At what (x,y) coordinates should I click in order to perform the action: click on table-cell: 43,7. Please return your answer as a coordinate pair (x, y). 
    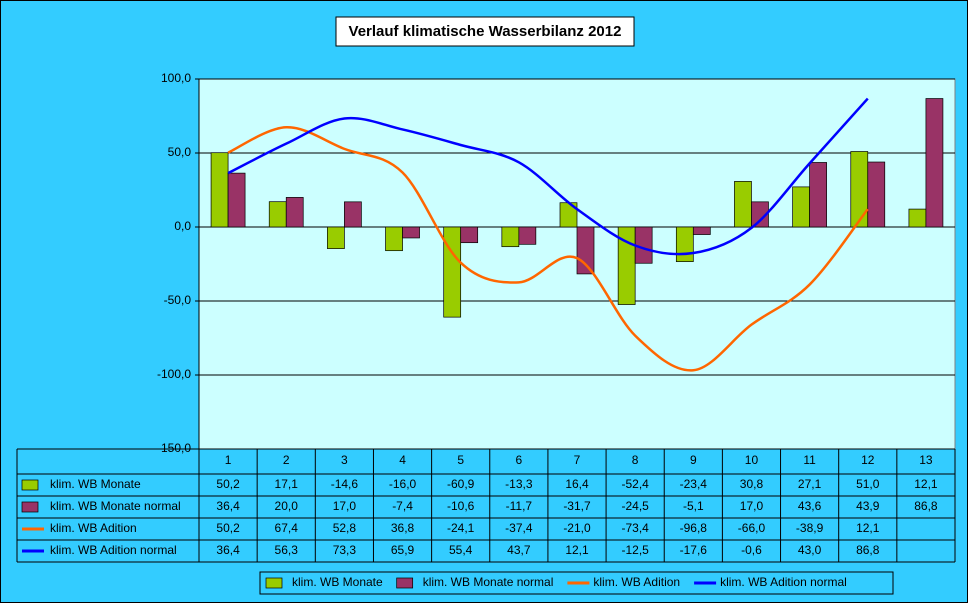
    Looking at the image, I should click on (519, 550).